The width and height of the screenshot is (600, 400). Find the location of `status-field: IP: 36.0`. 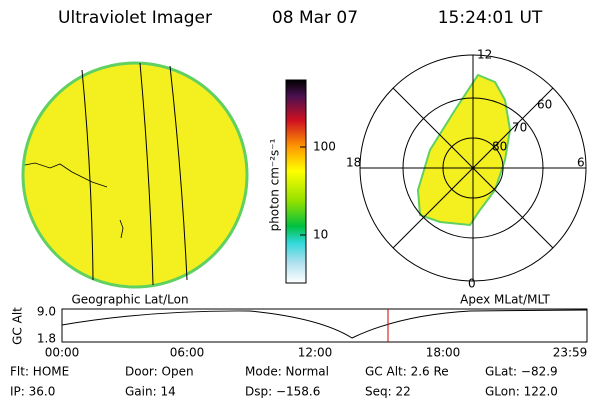

status-field: IP: 36.0 is located at coordinates (32, 392).